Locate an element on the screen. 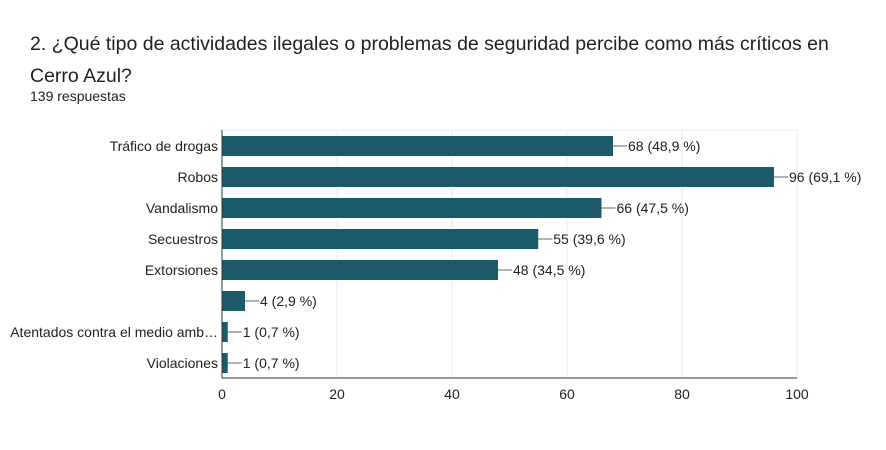  data-label: 68 (48,9 %) is located at coordinates (664, 146).